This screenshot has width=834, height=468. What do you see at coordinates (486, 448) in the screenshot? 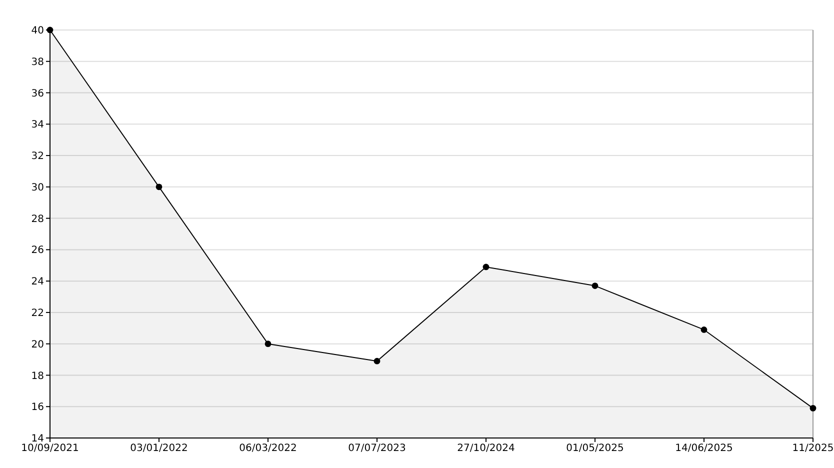
I see `x-tick-label: 27/10/2024` at bounding box center [486, 448].